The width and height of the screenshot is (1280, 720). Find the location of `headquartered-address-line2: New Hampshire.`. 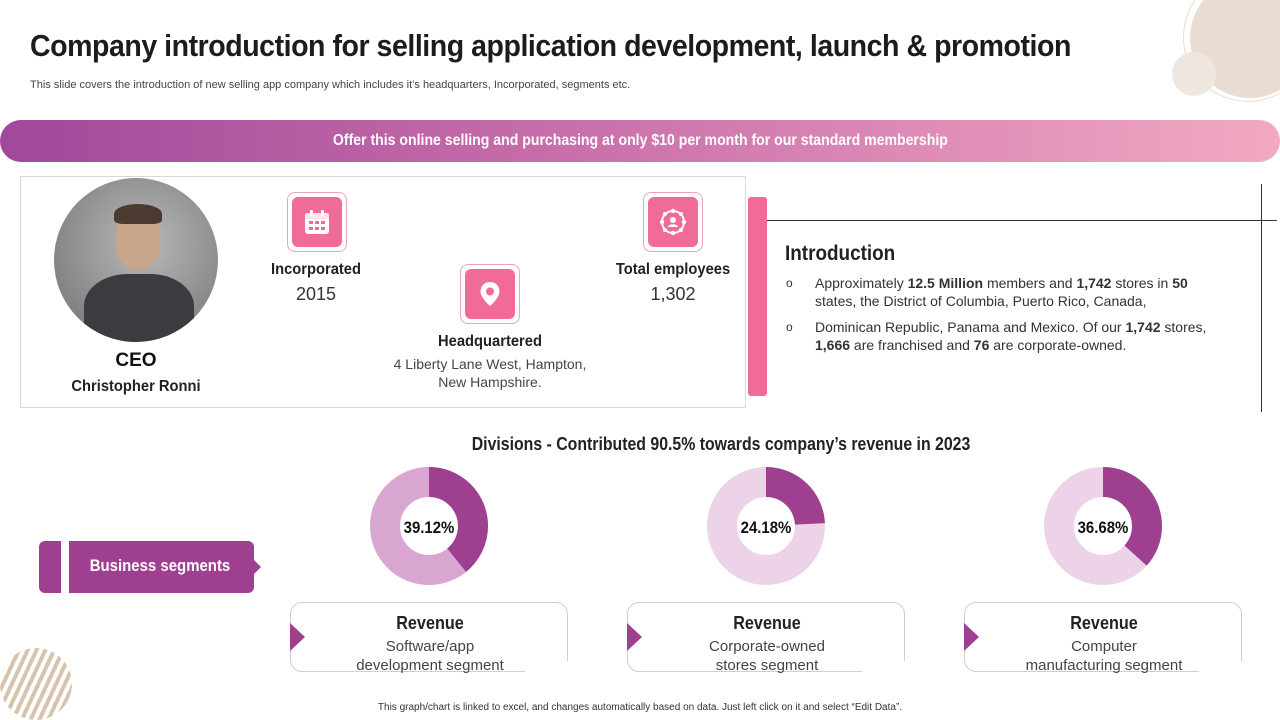

headquartered-address-line2: New Hampshire. is located at coordinates (490, 382).